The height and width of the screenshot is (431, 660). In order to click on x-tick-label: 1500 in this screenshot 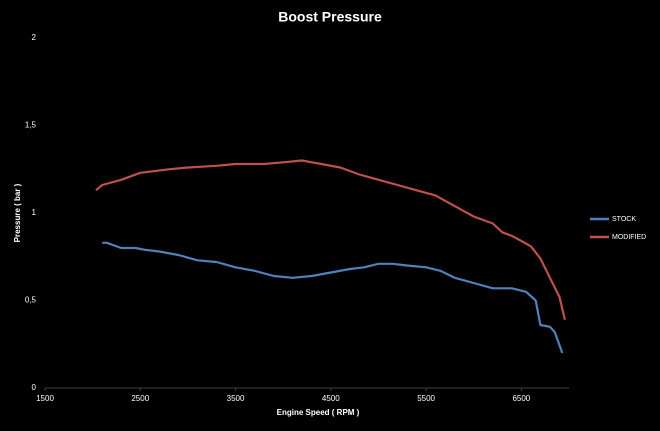, I will do `click(45, 398)`.